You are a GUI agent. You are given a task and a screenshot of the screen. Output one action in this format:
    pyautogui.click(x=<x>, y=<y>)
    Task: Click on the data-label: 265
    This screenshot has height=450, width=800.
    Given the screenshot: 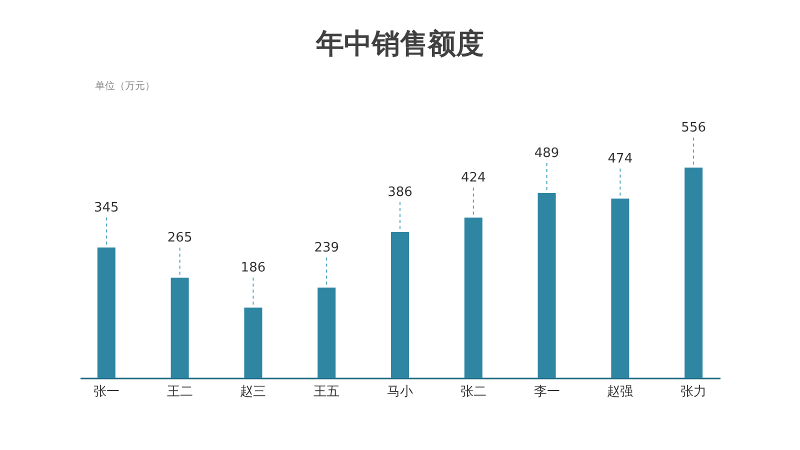 What is the action you would take?
    pyautogui.click(x=179, y=238)
    